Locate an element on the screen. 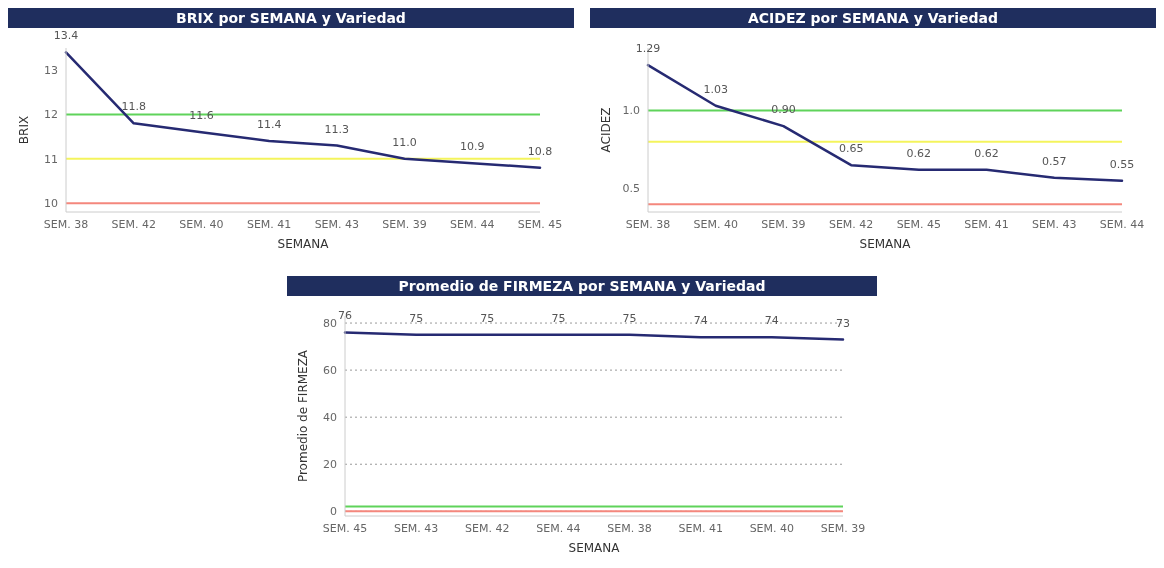  text: 11.0 is located at coordinates (404, 142).